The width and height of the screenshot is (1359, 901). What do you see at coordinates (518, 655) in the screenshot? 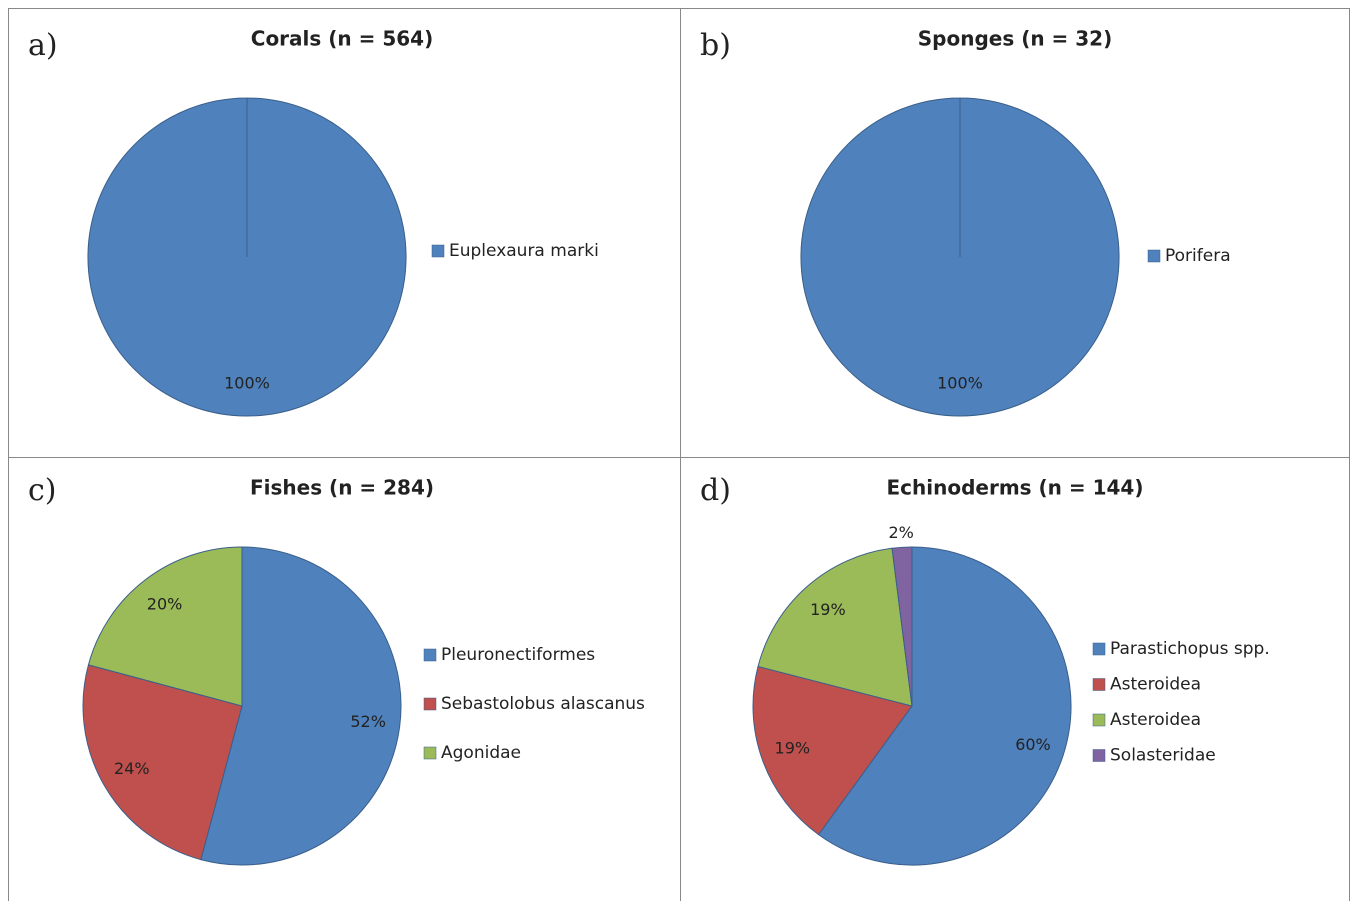
I see `legend-label: Pleuronectiformes` at bounding box center [518, 655].